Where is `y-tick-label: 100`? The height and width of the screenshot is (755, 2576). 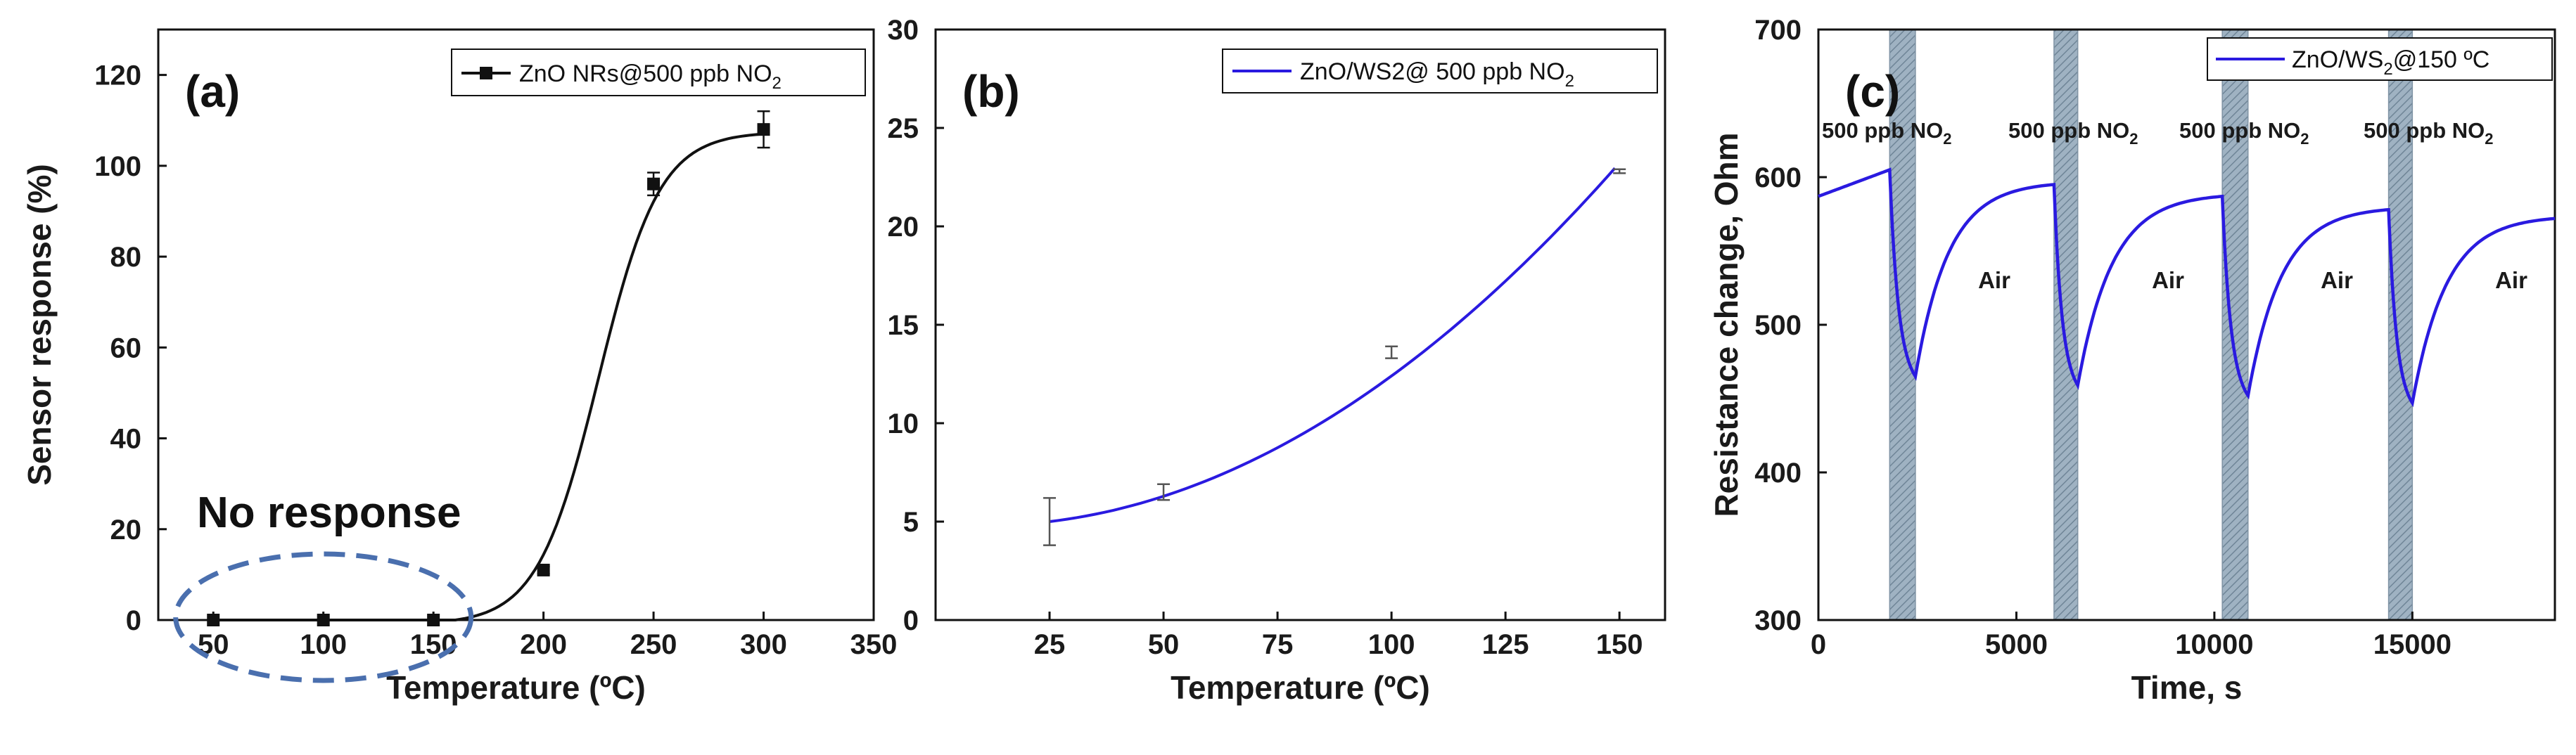
y-tick-label: 100 is located at coordinates (117, 166).